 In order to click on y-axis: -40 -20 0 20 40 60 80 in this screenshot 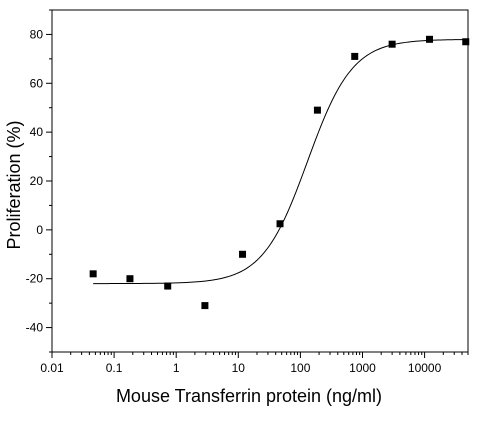, I will do `click(39, 181)`.